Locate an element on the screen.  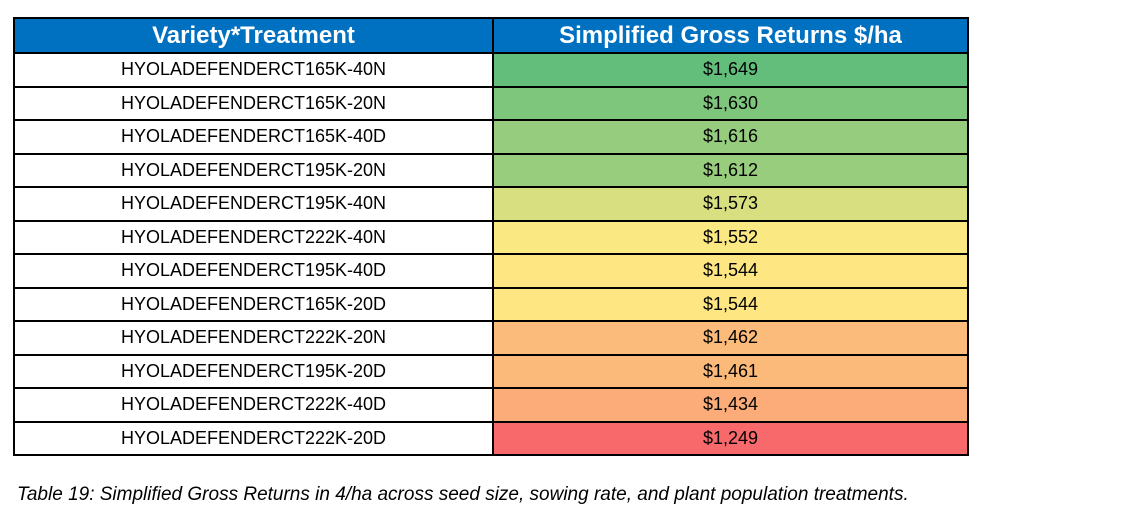
table-row: HYOLADEFENDERCT165K-20N $1,630 is located at coordinates (491, 103).